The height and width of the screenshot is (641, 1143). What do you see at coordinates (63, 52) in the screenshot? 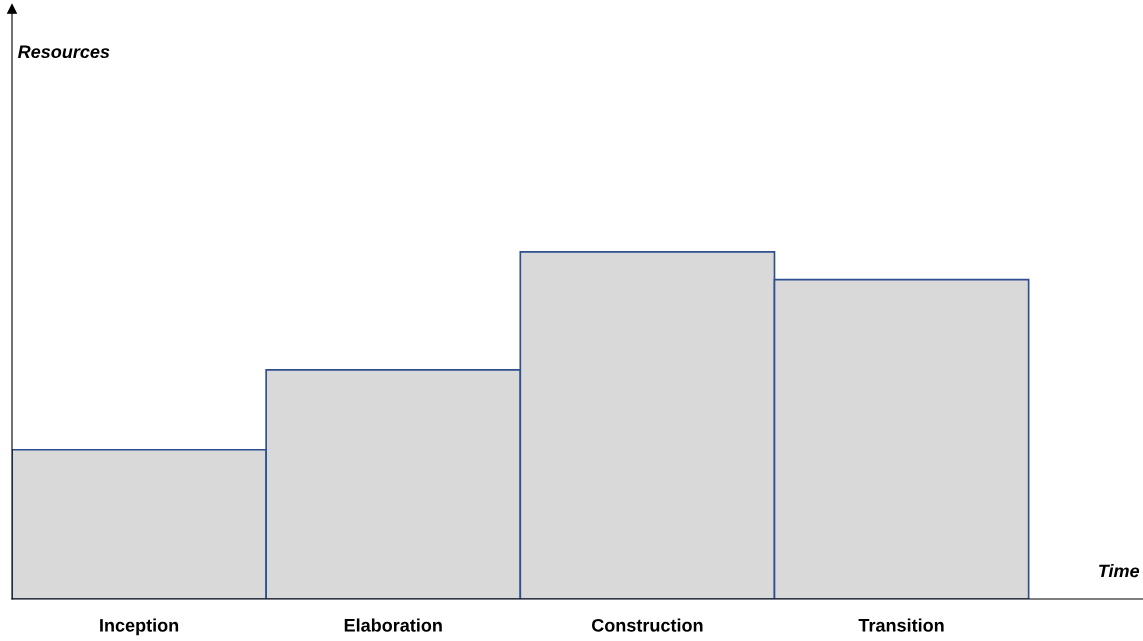
I see `text: Resources` at bounding box center [63, 52].